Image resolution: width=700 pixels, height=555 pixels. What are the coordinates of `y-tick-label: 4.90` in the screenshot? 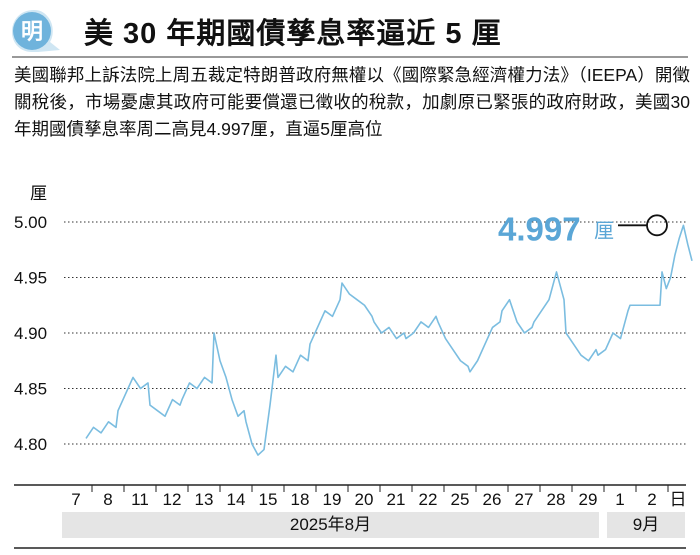 It's located at (30, 333).